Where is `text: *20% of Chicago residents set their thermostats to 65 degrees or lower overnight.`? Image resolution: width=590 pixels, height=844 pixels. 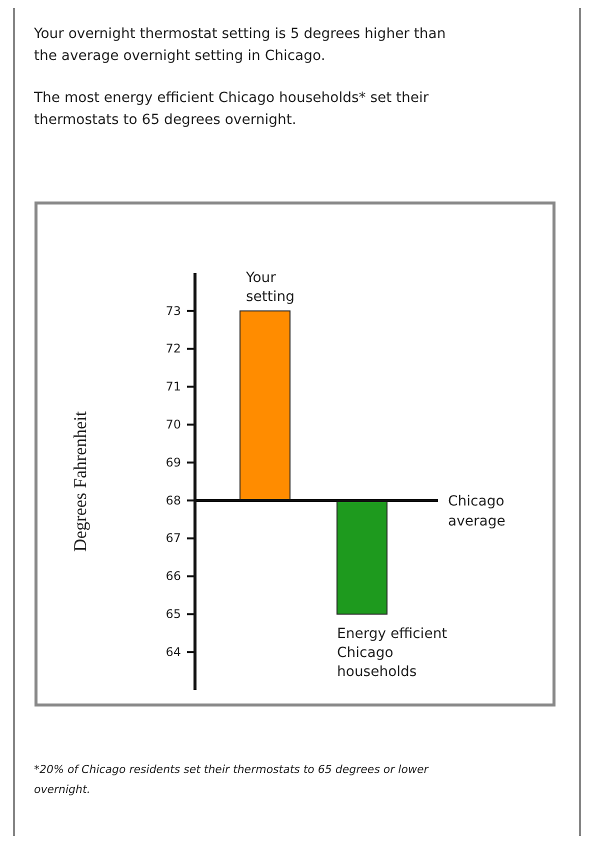 text: *20% of Chicago residents set their thermostats to 65 degrees or lower overnight. is located at coordinates (232, 779).